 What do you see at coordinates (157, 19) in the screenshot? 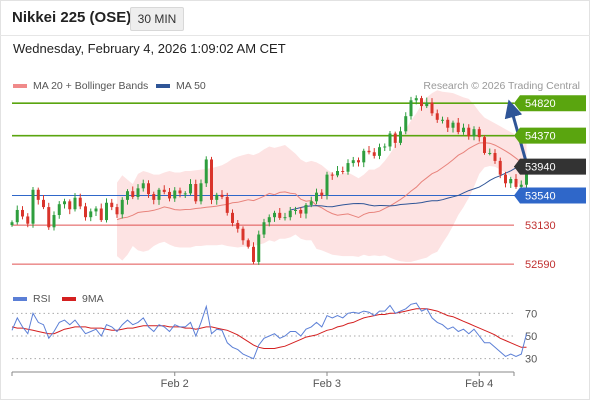
I see `timeframe-badge: 30 MIN` at bounding box center [157, 19].